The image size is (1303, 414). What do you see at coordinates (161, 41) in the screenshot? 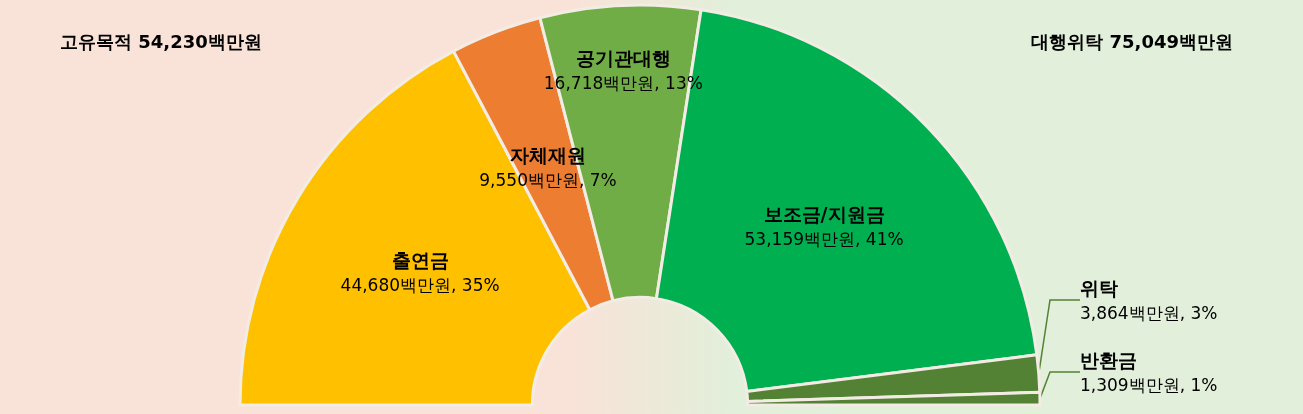
I see `text: 고유목적 54,230백만원` at bounding box center [161, 41].